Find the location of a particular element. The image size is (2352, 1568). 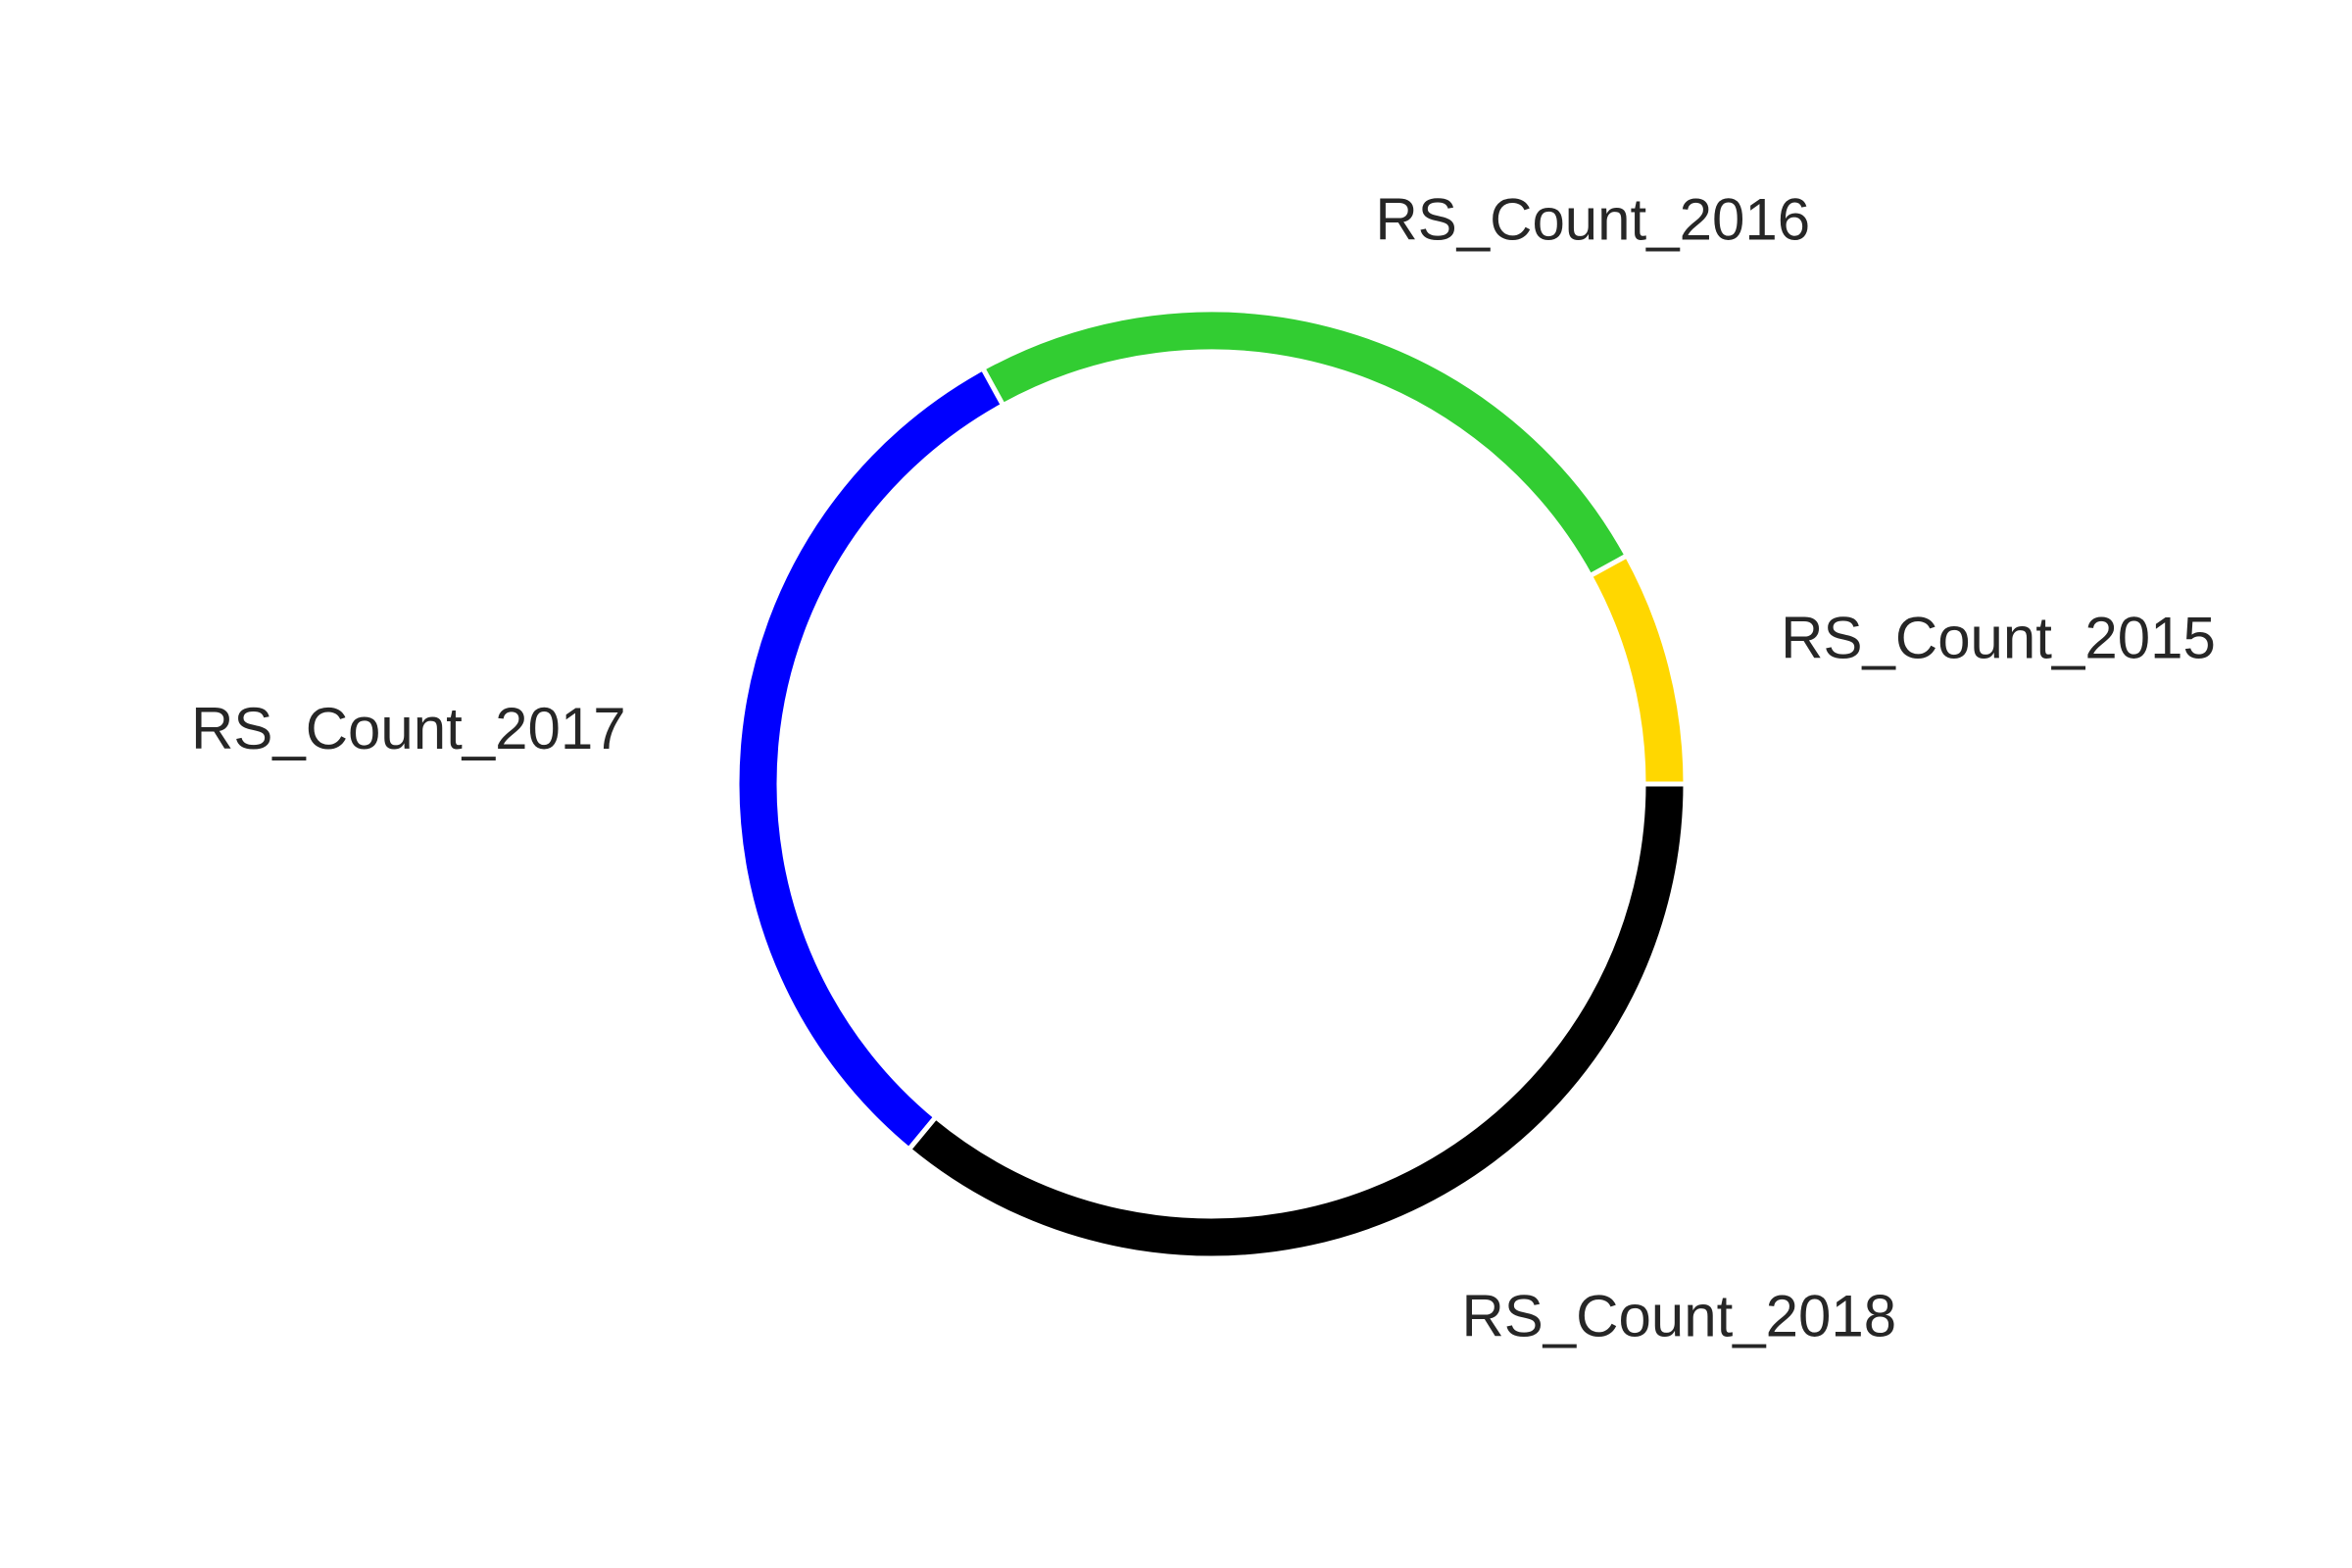

slice-rs-count-2017 is located at coordinates (870, 759).